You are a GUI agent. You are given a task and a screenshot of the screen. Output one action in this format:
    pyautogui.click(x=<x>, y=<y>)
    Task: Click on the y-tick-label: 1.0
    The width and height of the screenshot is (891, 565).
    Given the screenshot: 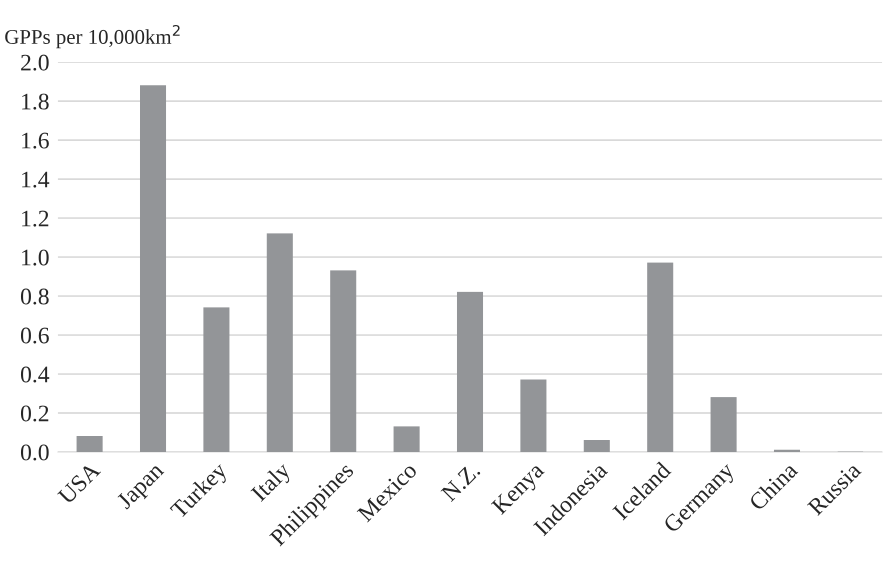 What is the action you would take?
    pyautogui.click(x=35, y=258)
    